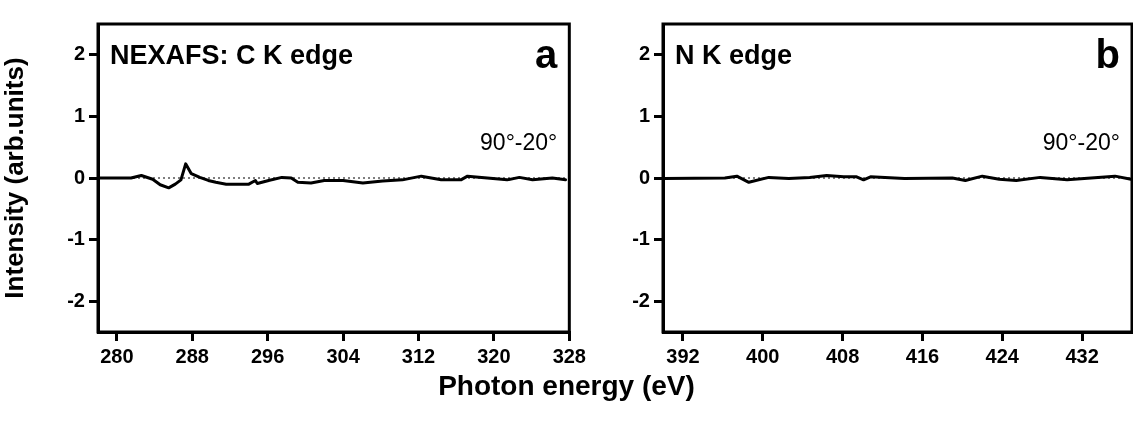  Describe the element at coordinates (343, 355) in the screenshot. I see `x-tick-label: 304` at that location.